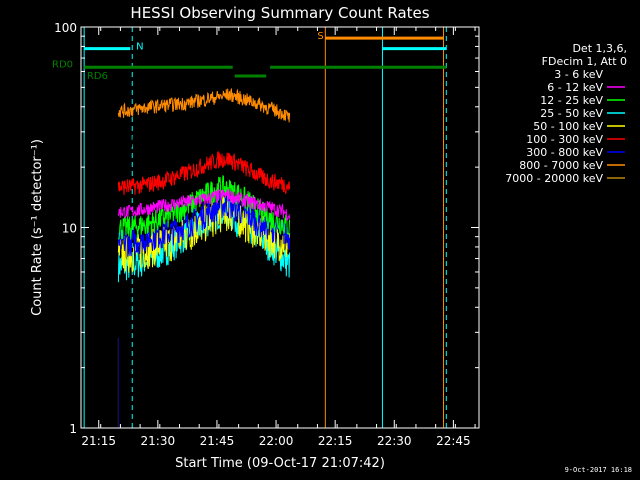 Image resolution: width=640 pixels, height=480 pixels. What do you see at coordinates (62, 65) in the screenshot?
I see `flag-label-rd0: RD0` at bounding box center [62, 65].